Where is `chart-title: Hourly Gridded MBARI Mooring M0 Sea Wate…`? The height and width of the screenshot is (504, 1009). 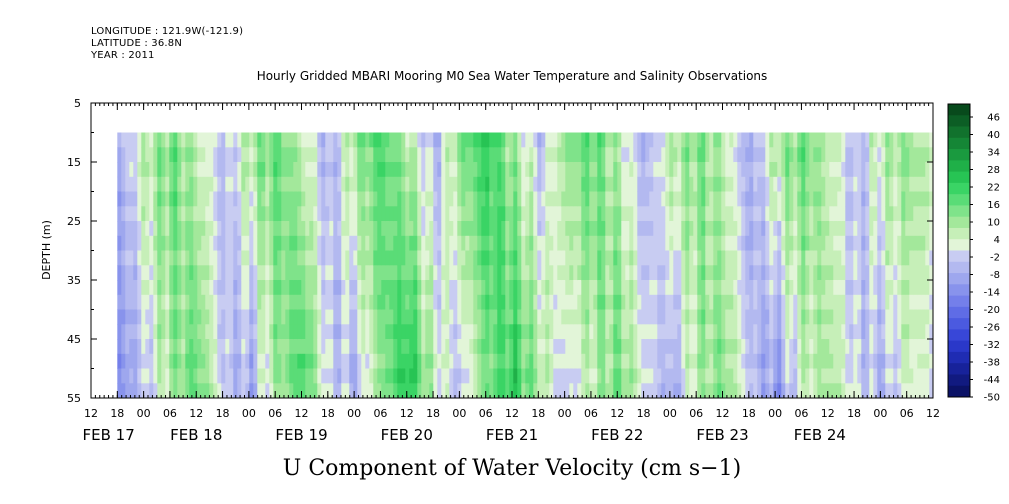
chart-title: Hourly Gridded MBARI Mooring M0 Sea Wate… is located at coordinates (512, 76).